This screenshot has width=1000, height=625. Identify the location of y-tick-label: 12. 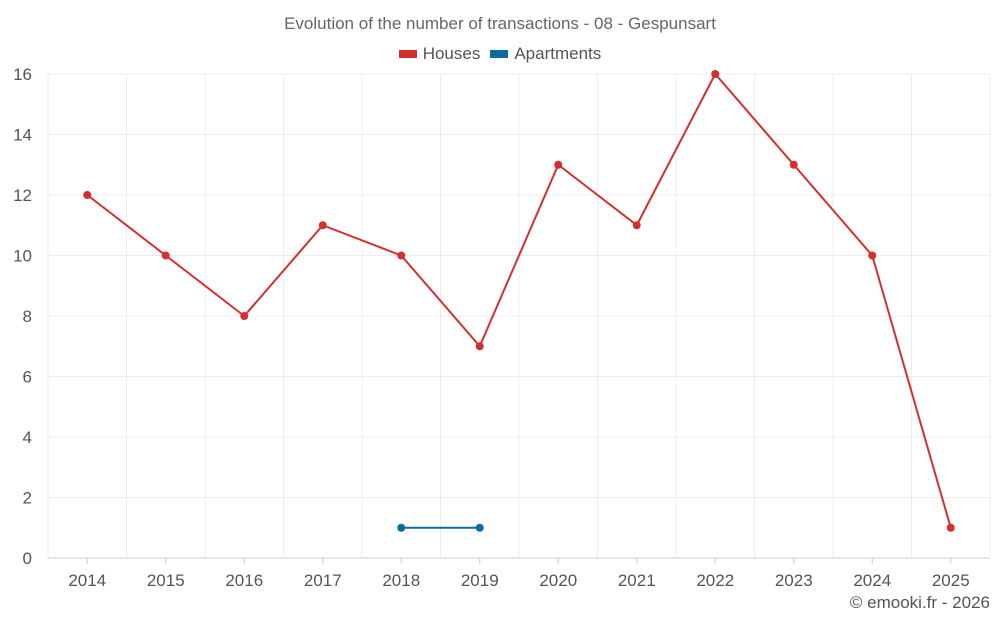
(22, 195).